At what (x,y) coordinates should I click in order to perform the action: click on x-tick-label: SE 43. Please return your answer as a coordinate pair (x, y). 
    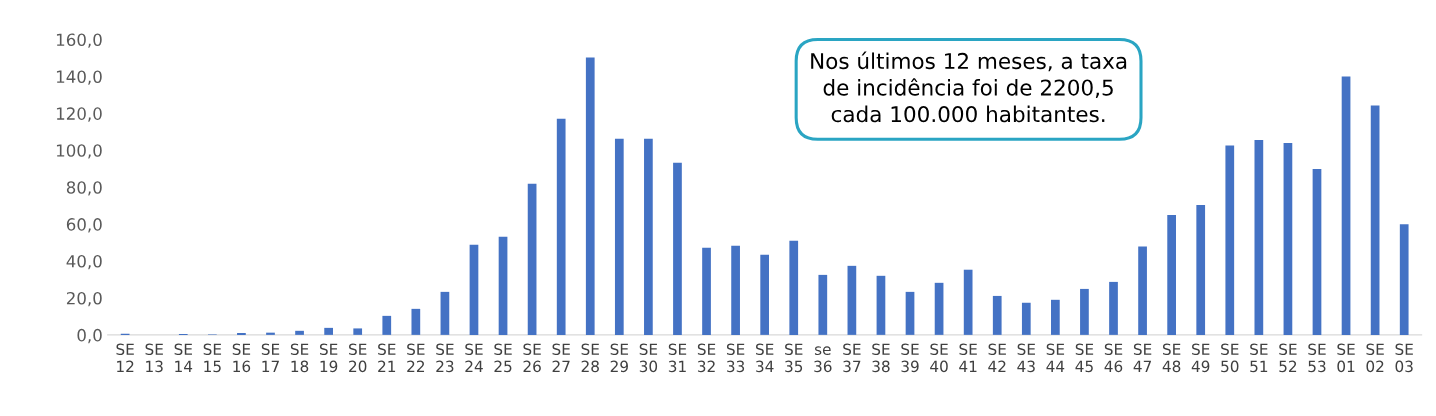
    Looking at the image, I should click on (1026, 358).